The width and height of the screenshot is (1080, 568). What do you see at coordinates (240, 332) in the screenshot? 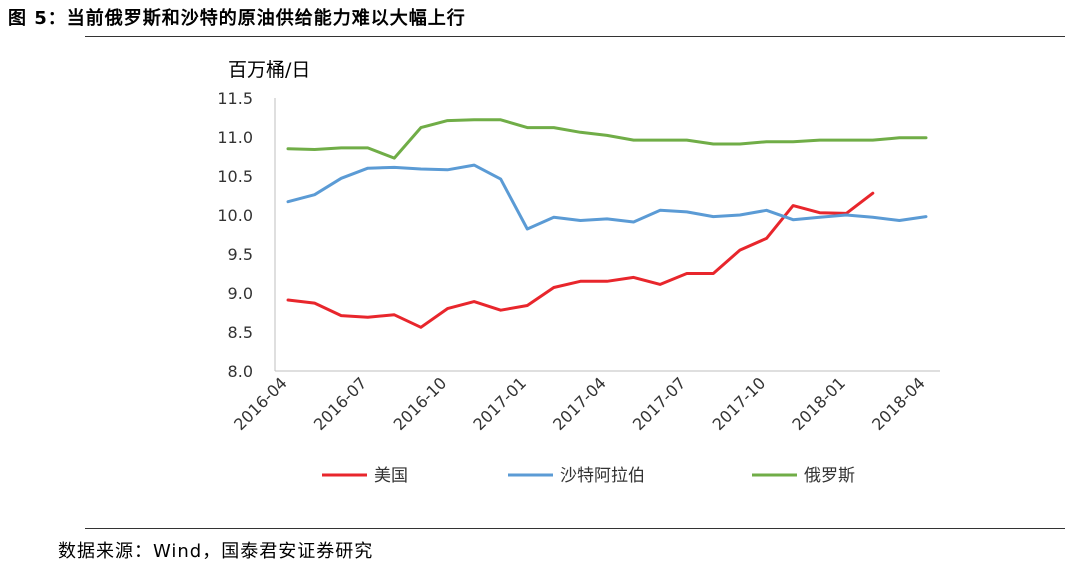
I see `y-tick-label: 8.5` at bounding box center [240, 332].